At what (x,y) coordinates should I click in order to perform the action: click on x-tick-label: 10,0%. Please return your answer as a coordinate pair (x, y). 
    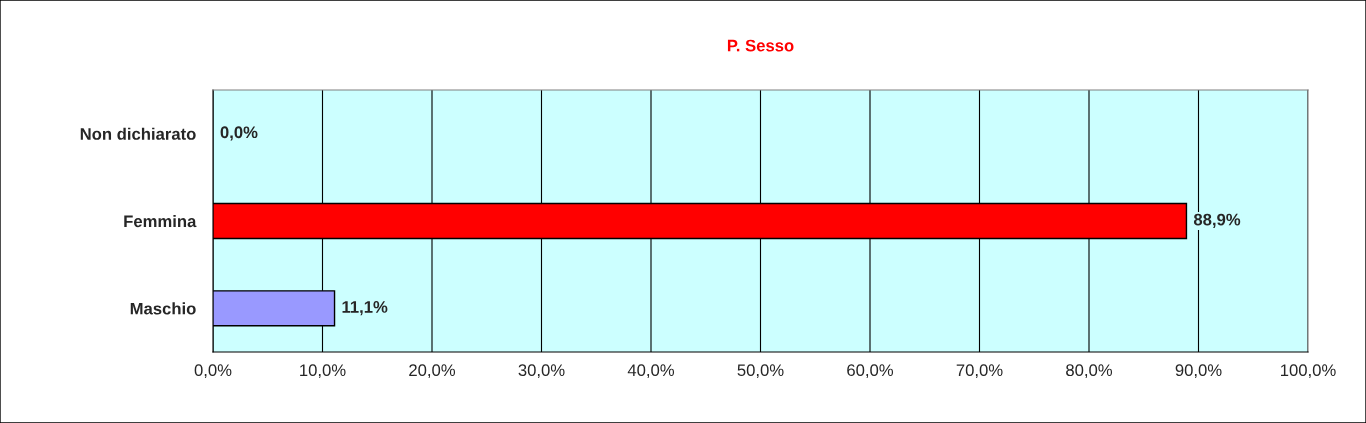
    Looking at the image, I should click on (323, 371).